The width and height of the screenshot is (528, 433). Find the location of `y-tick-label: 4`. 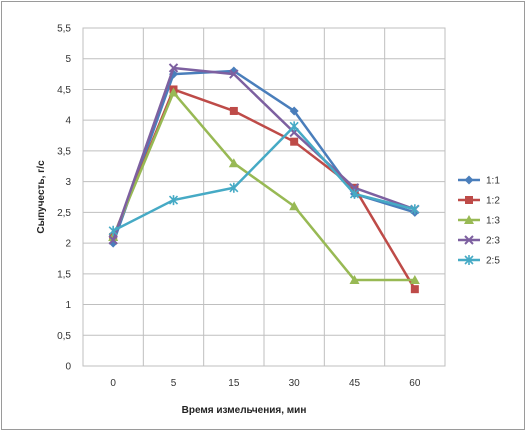

y-tick-label: 4 is located at coordinates (68, 121).